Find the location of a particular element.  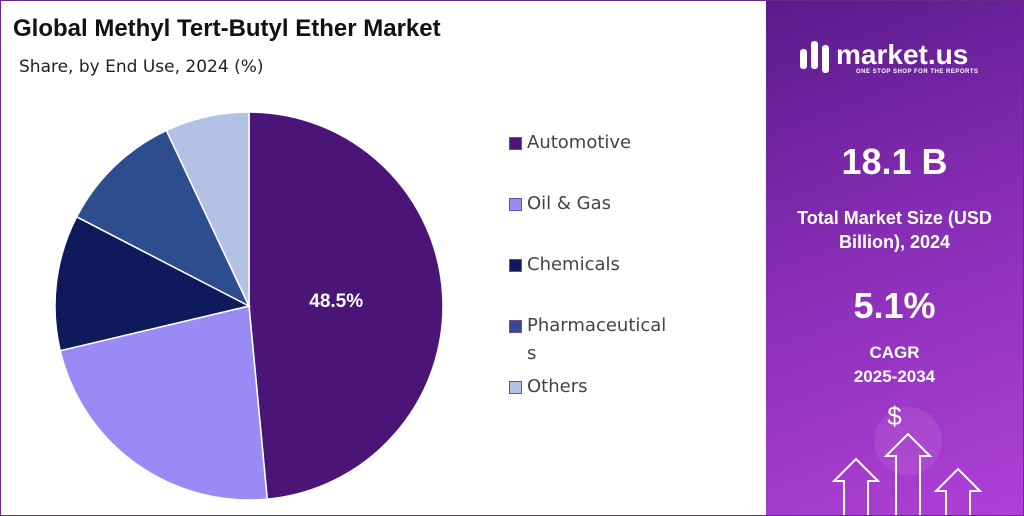

cagr: 5.1% is located at coordinates (894, 305).